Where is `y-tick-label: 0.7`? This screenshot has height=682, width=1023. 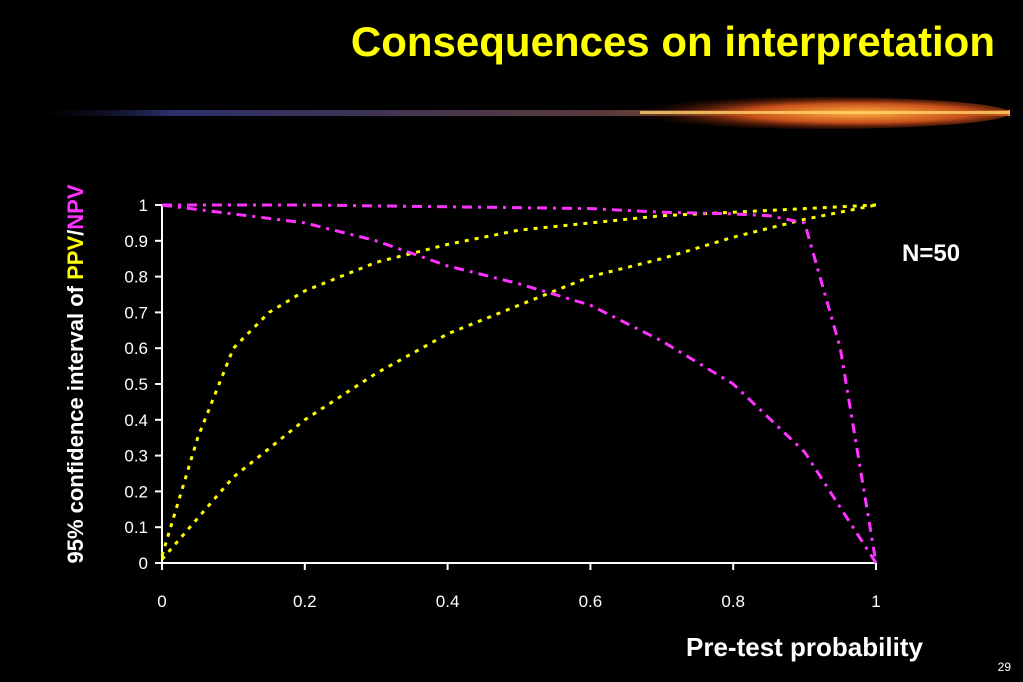 y-tick-label: 0.7 is located at coordinates (136, 312).